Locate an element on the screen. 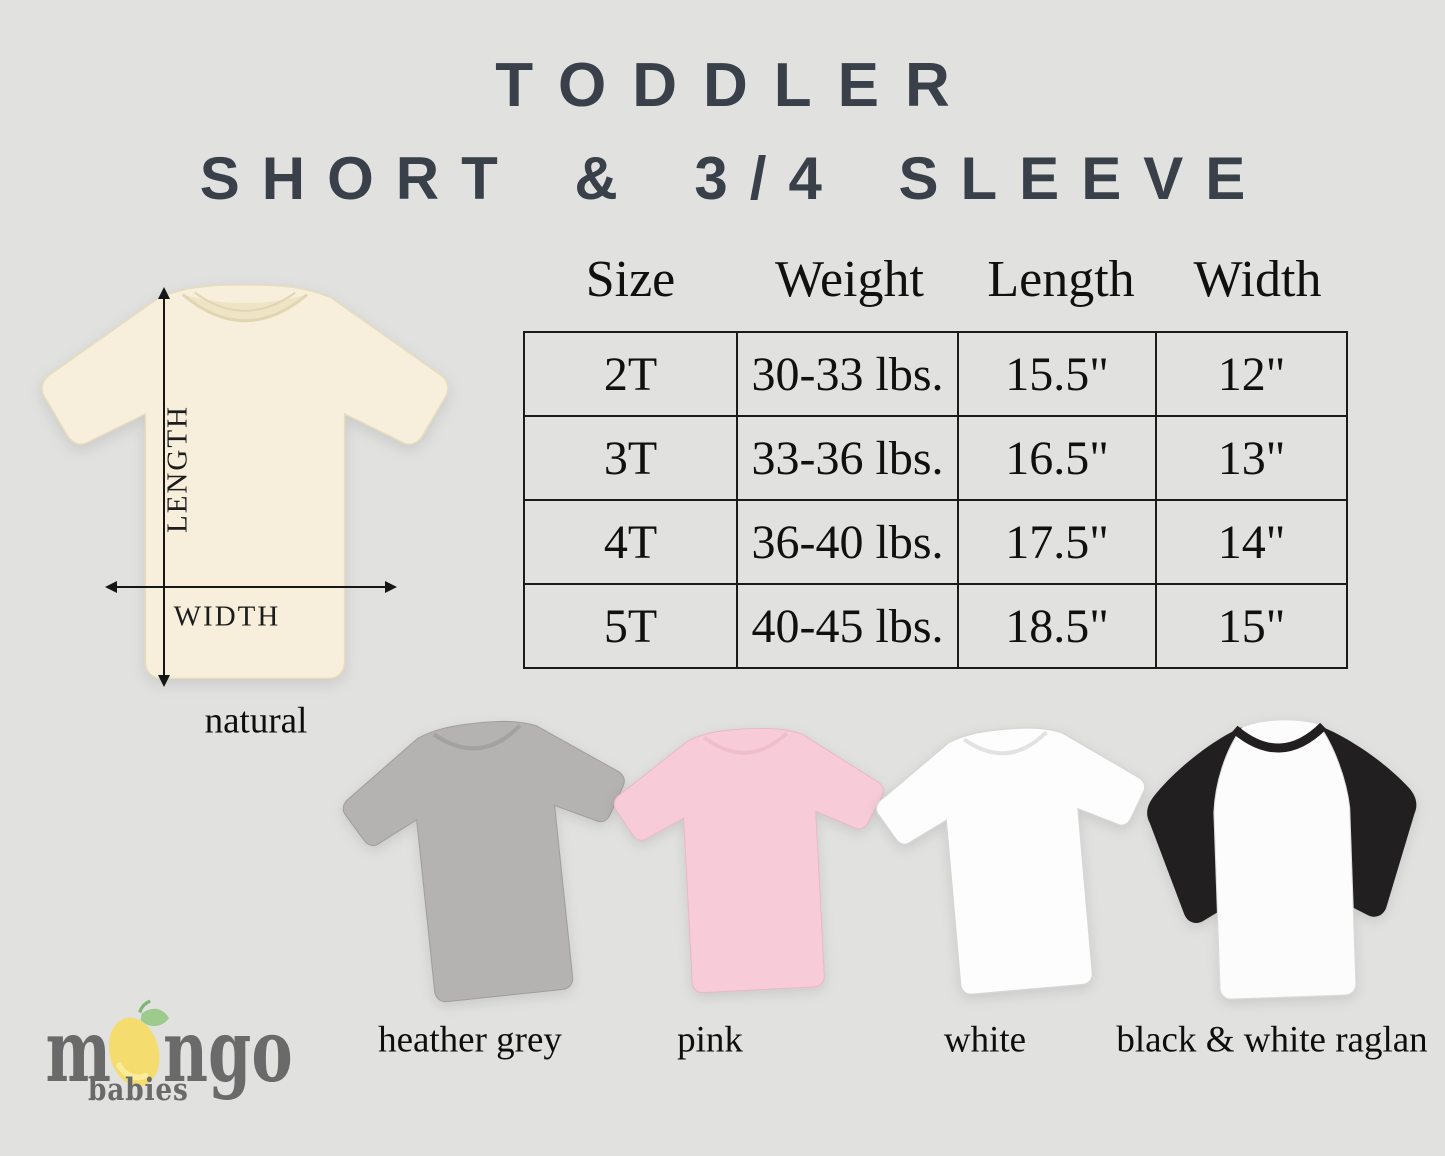  cell-size: 5T is located at coordinates (630, 626).